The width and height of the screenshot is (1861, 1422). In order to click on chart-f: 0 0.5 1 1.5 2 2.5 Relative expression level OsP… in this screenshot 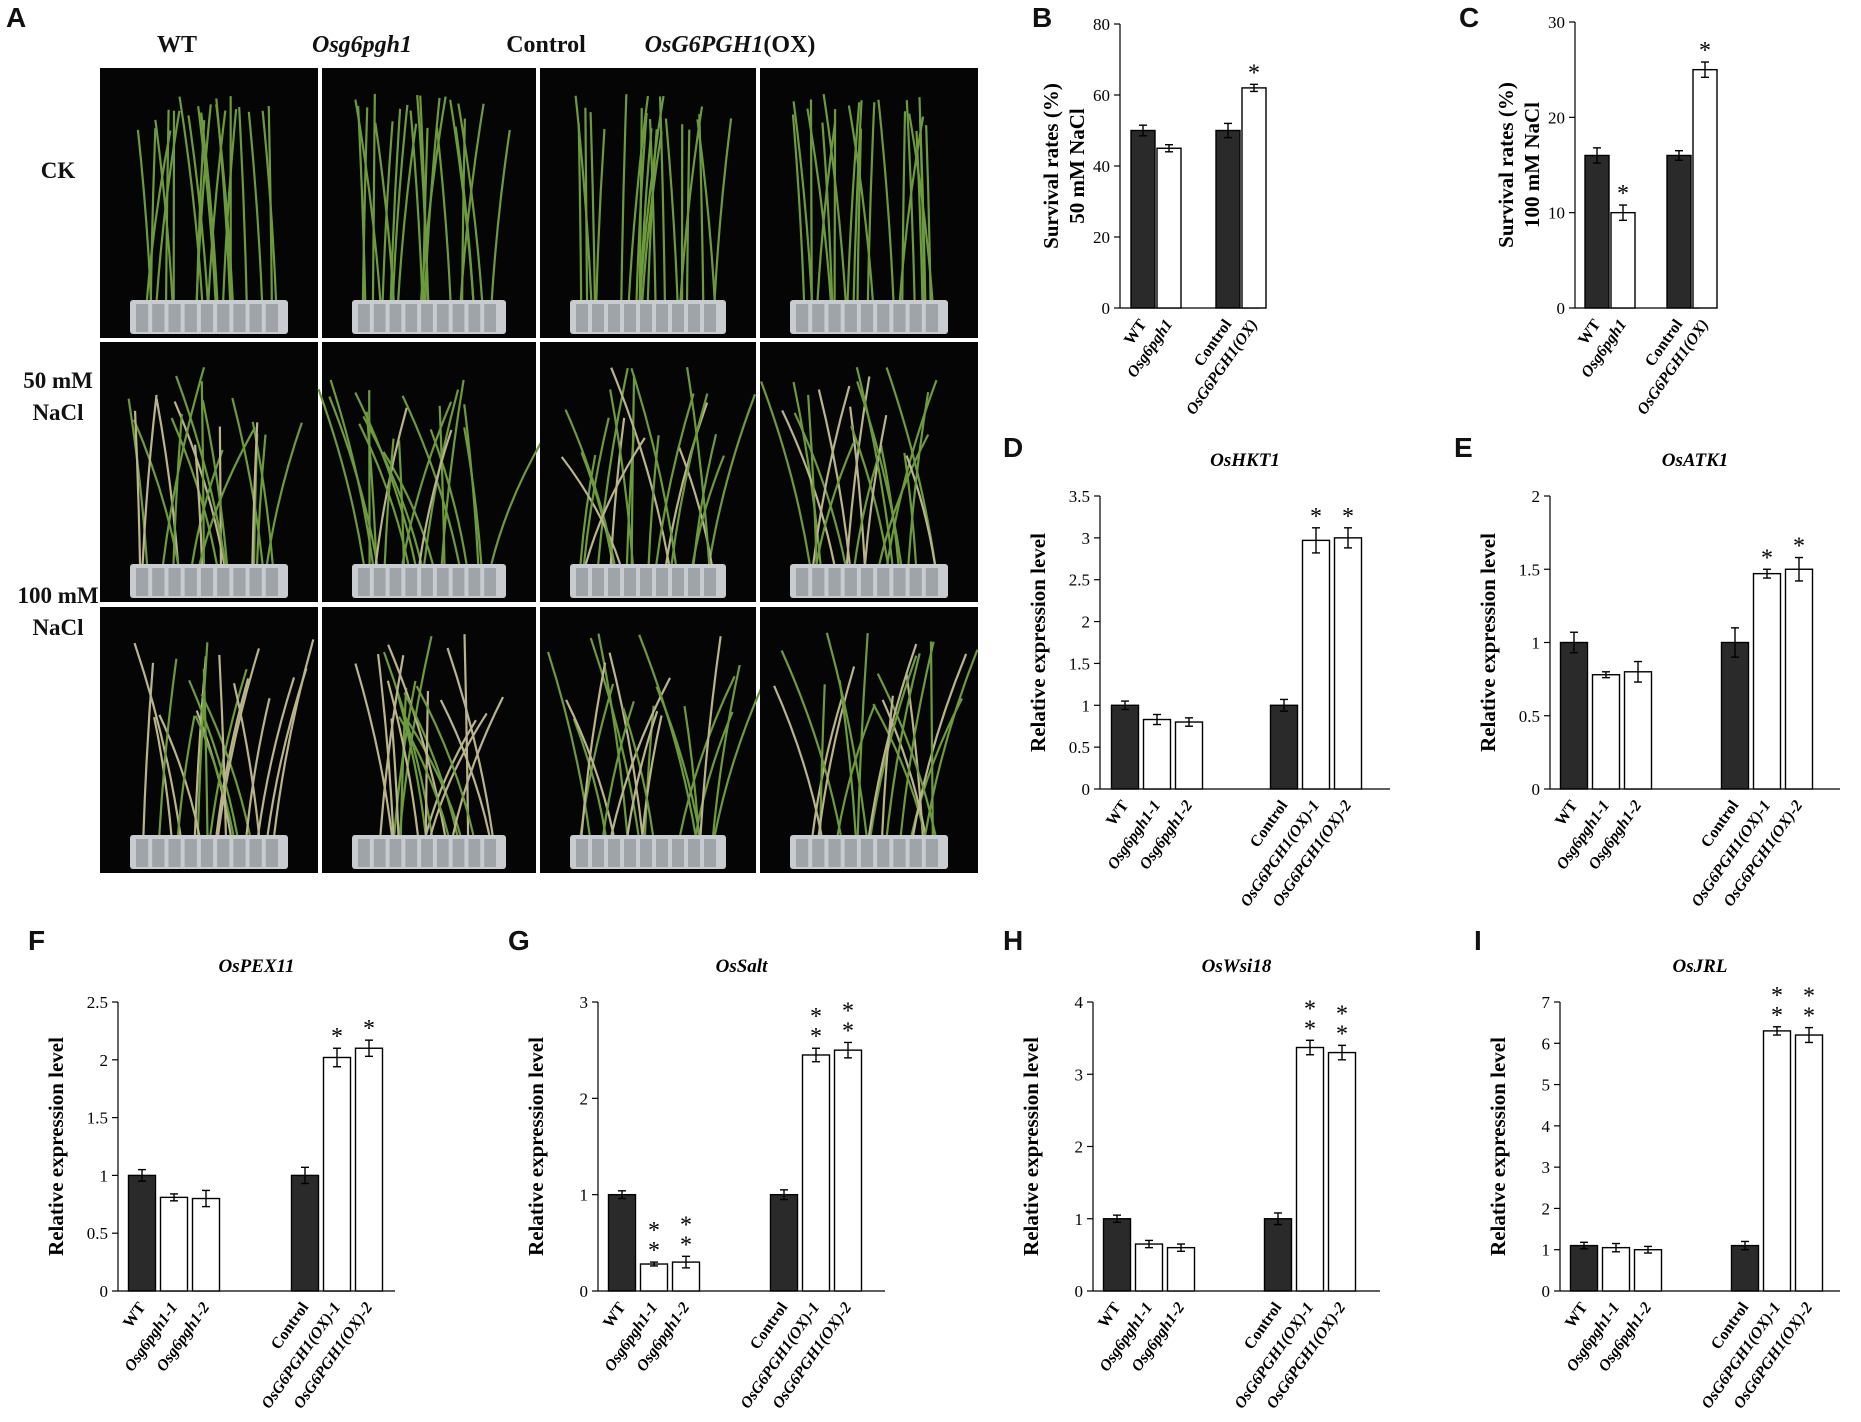, I will do `click(219, 1184)`.